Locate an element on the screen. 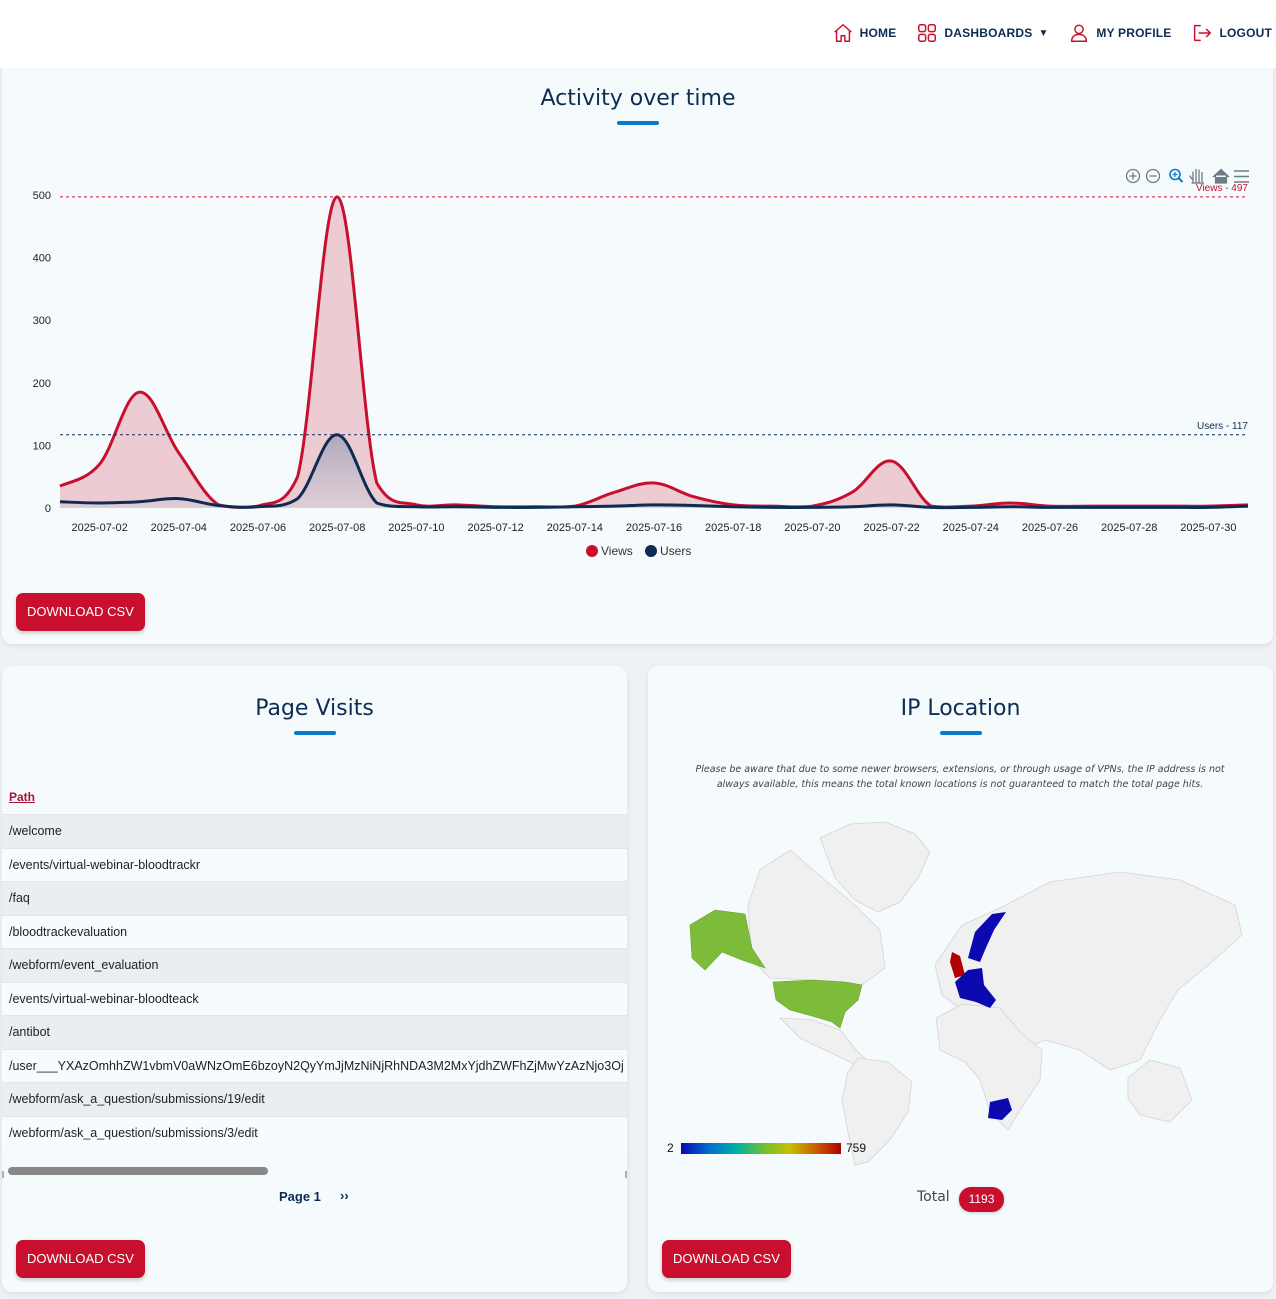 The image size is (1276, 1299). legend-marker-users is located at coordinates (651, 551).